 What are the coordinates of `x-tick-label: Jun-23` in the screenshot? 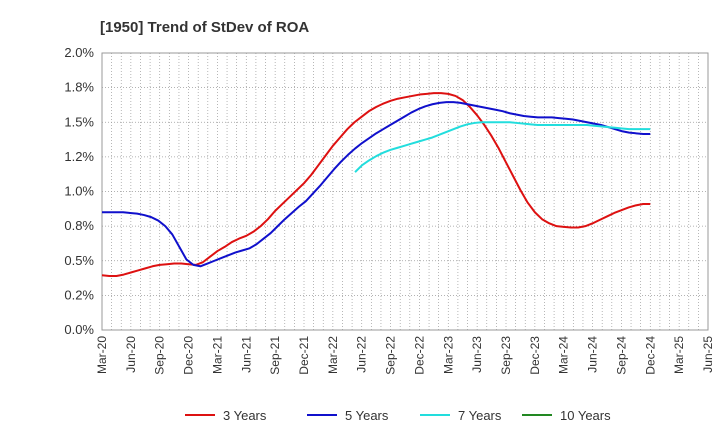 It's located at (477, 354).